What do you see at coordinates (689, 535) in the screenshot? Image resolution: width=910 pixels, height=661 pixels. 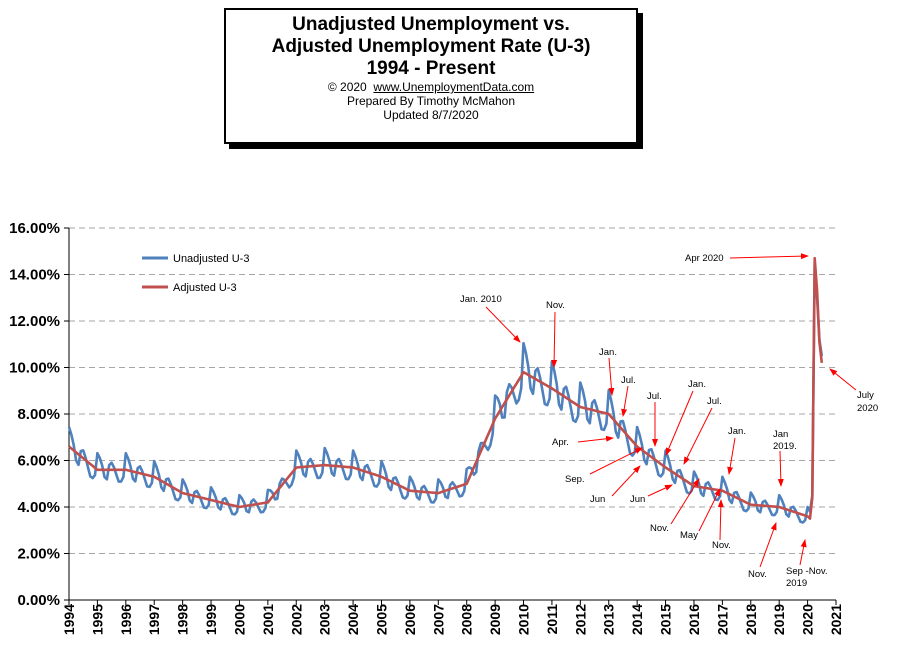 I see `annotation-label: May` at bounding box center [689, 535].